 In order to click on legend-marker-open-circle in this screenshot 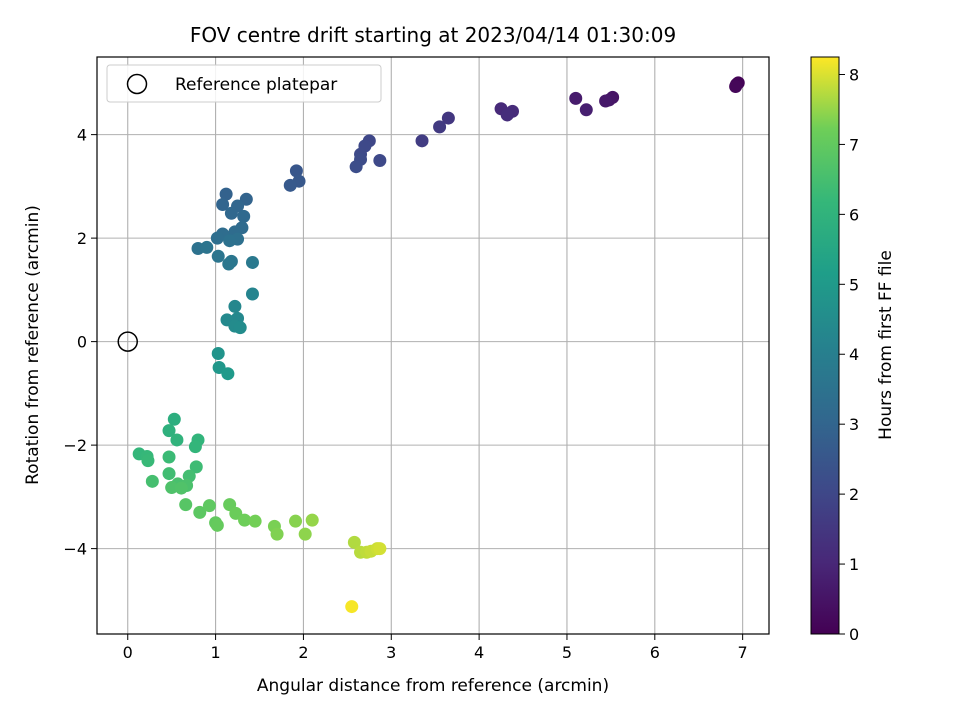, I will do `click(137, 84)`.